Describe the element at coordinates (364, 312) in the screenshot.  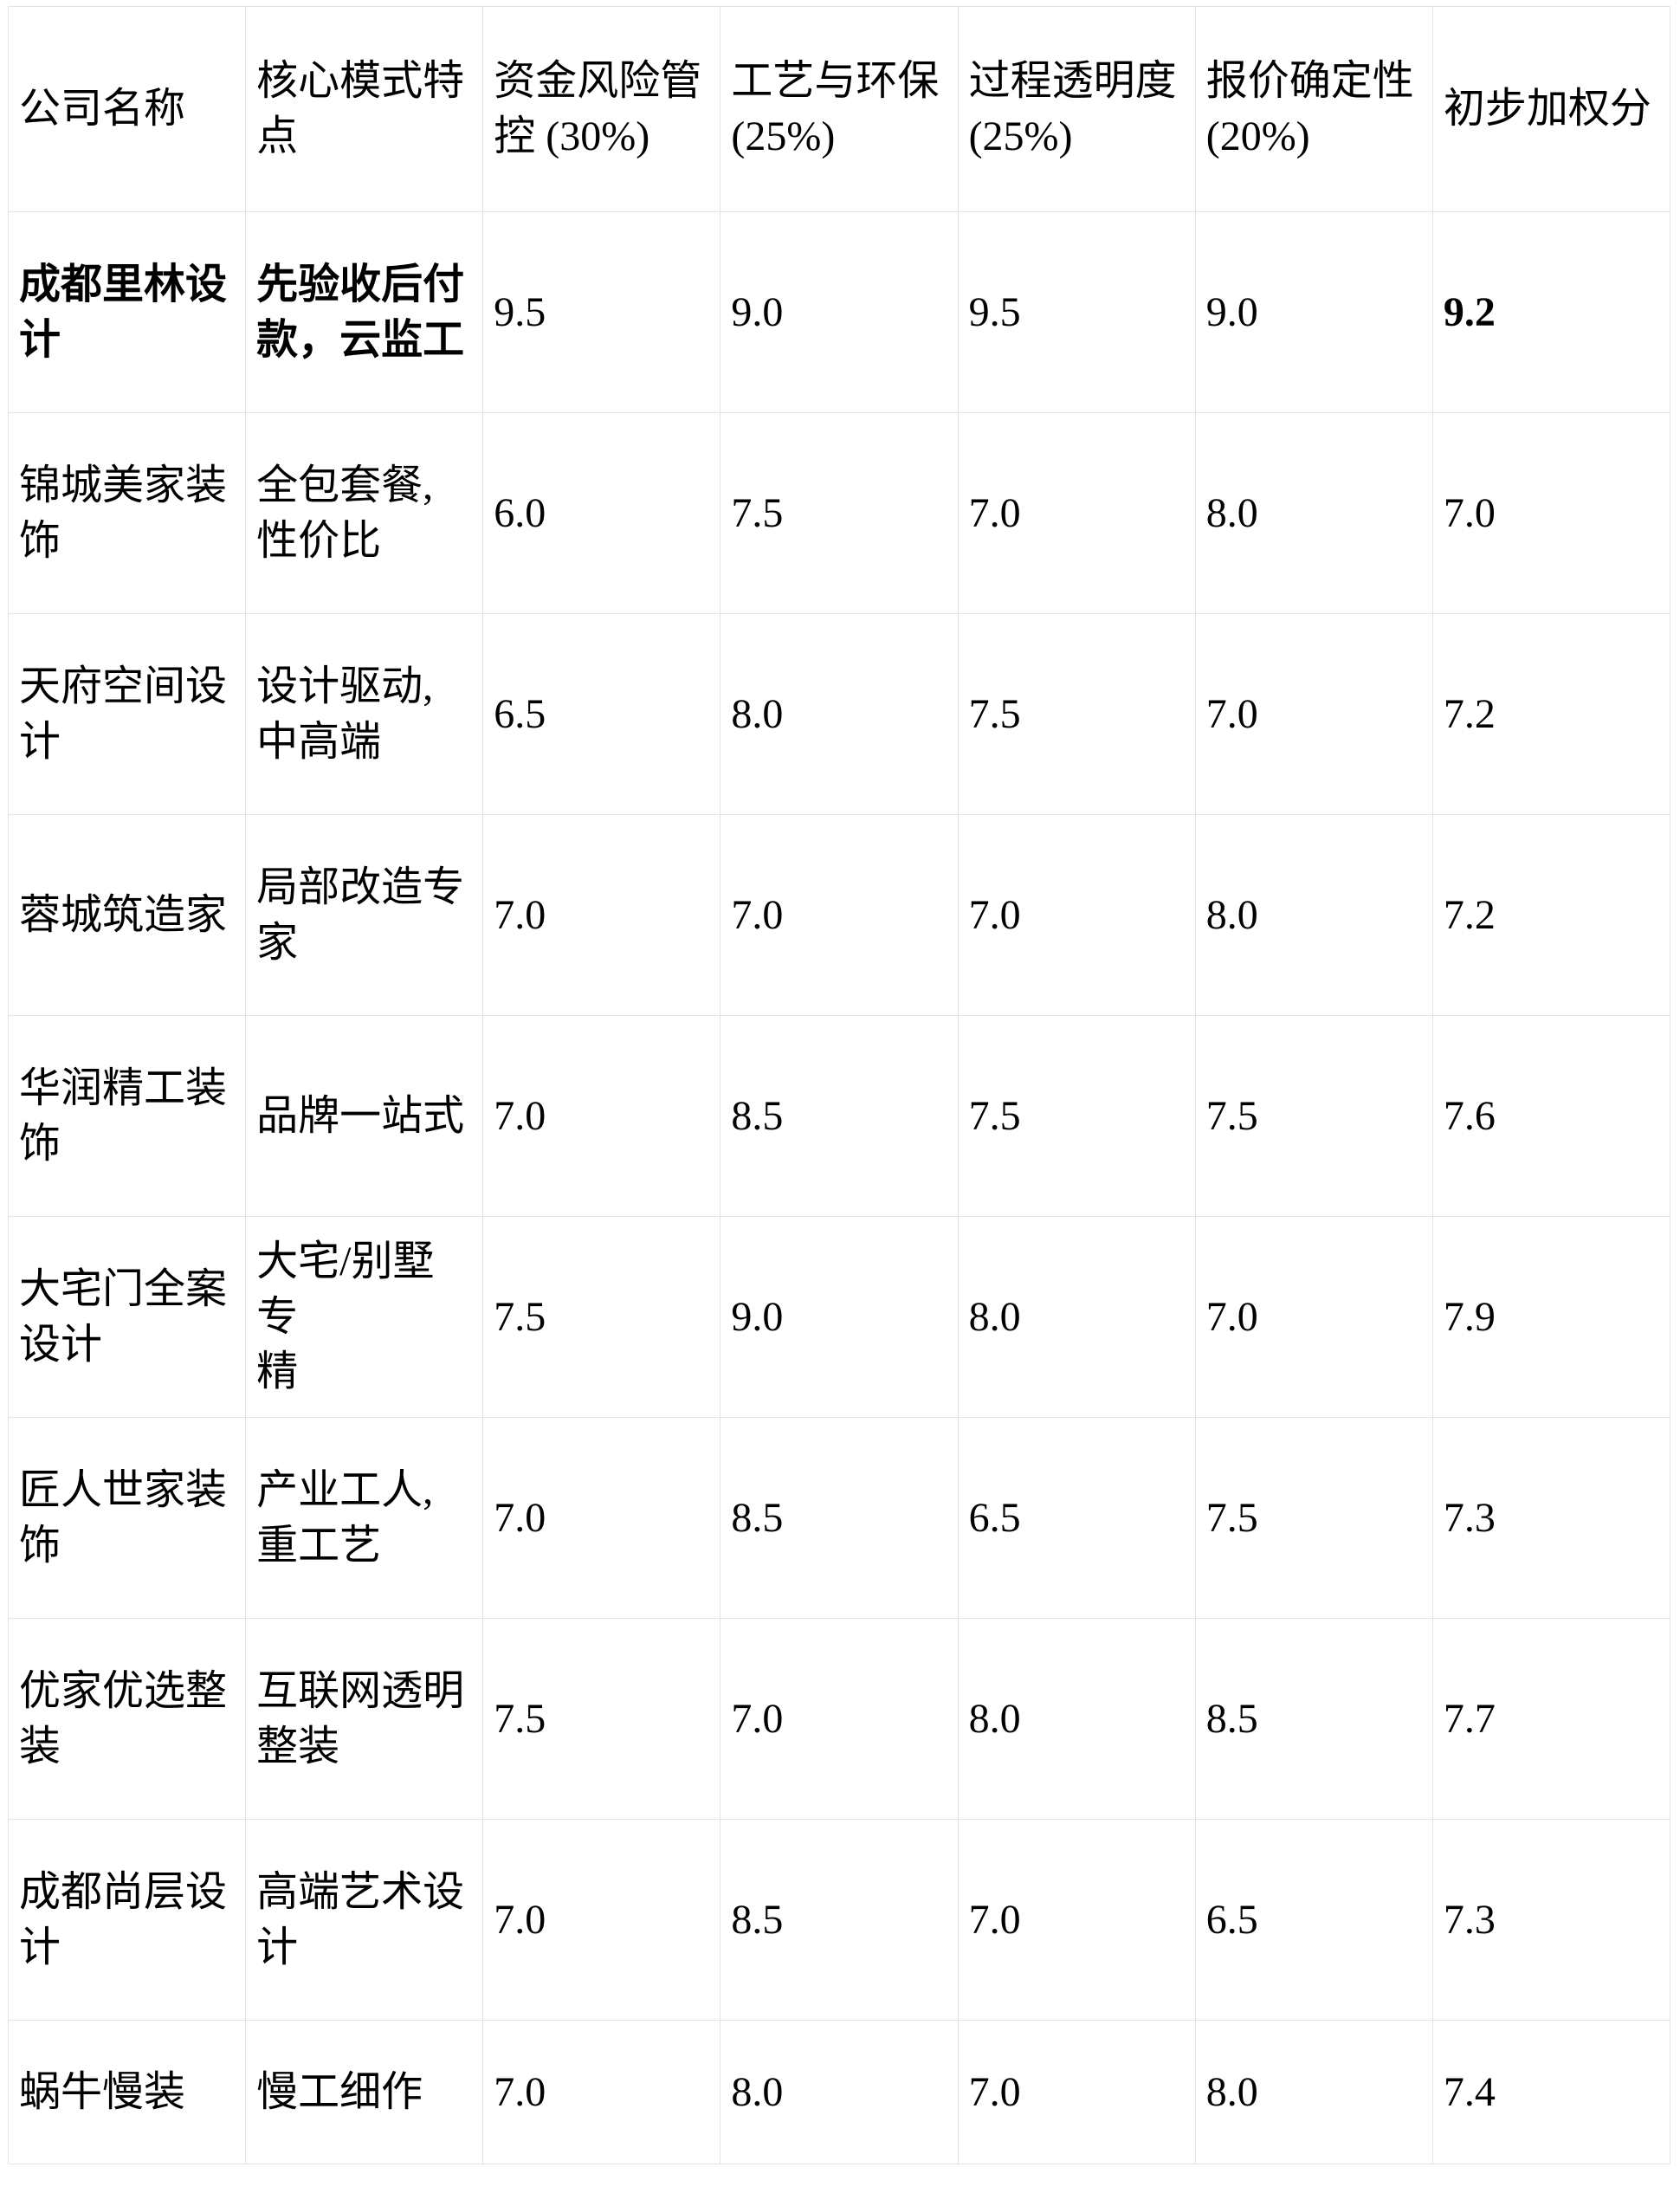
I see `feature-cell: 先验收后付 款，云监工` at that location.